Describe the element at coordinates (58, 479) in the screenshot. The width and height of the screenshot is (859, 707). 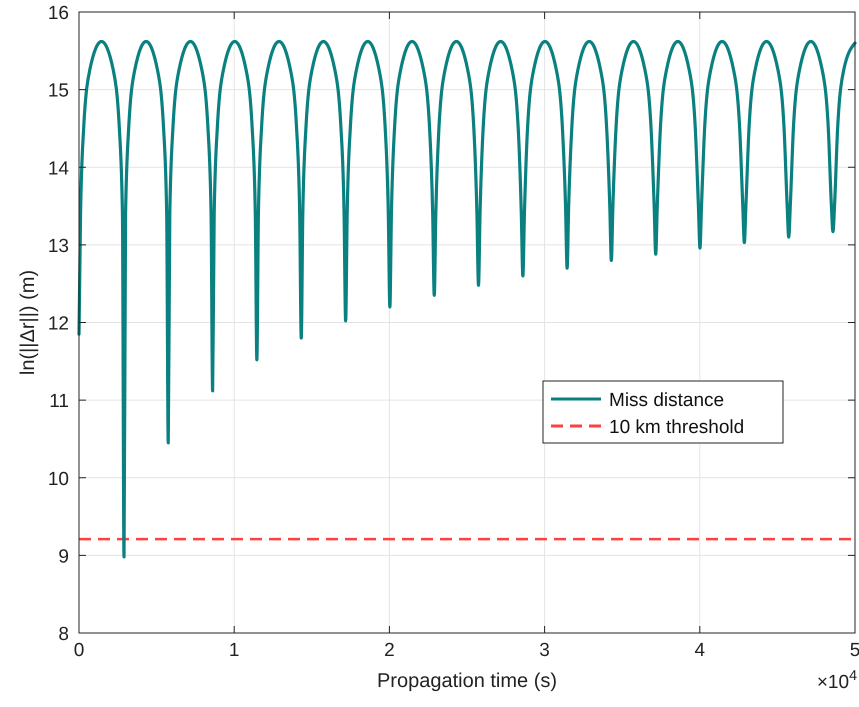
I see `y-tick-label: 10` at that location.